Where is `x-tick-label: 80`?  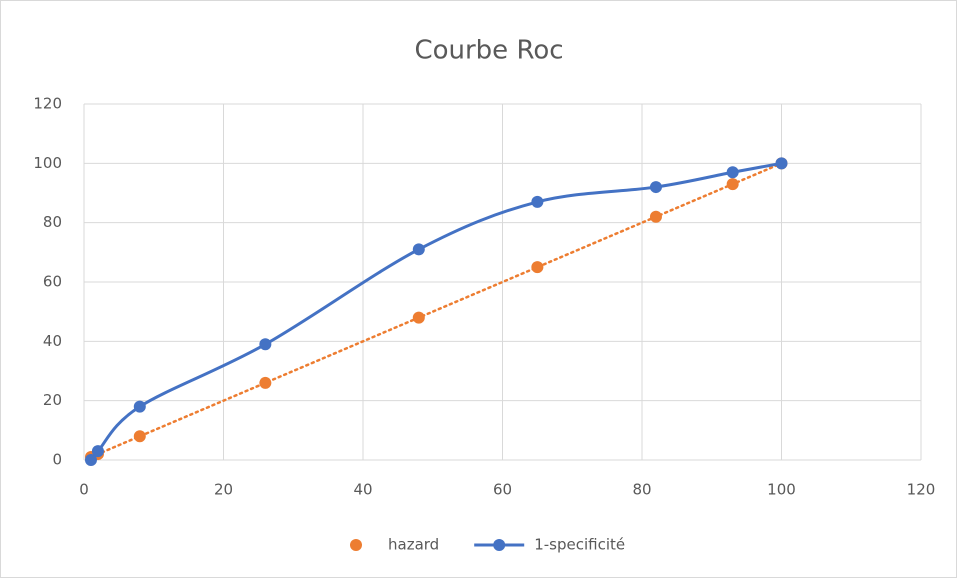
x-tick-label: 80 is located at coordinates (641, 490).